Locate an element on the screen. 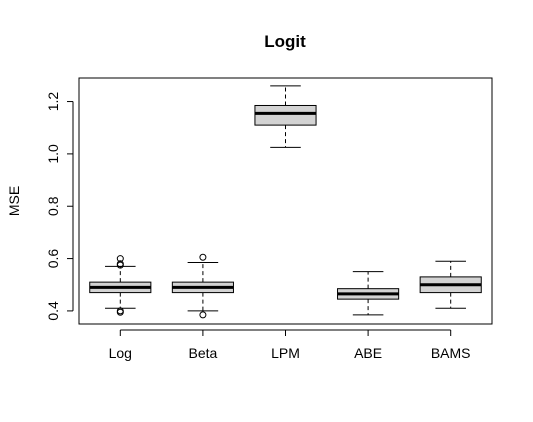  y-axis: 0.4 0.6 0.8 1.0 1.2 is located at coordinates (59, 206).